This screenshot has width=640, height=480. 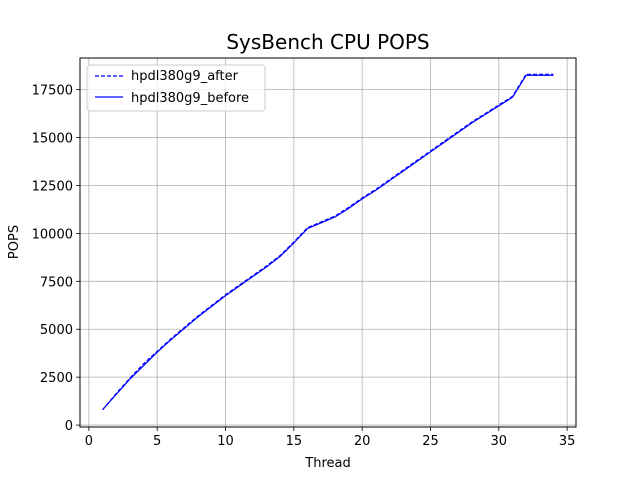 What do you see at coordinates (52, 91) in the screenshot?
I see `y-tick-label: 17500` at bounding box center [52, 91].